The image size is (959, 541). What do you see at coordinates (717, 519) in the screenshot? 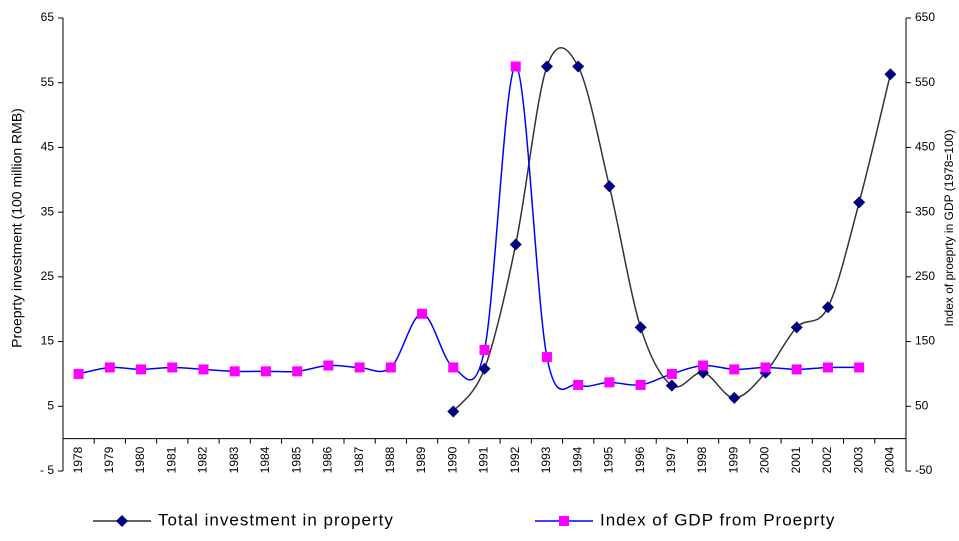
I see `legend-text: Index of GDP from Proeprty` at bounding box center [717, 519].